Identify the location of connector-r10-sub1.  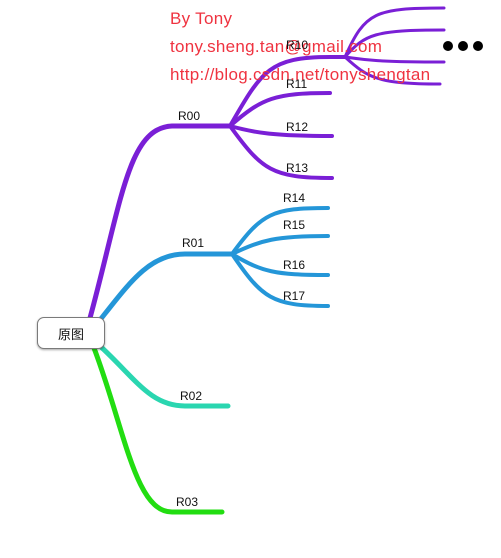
(394, 32).